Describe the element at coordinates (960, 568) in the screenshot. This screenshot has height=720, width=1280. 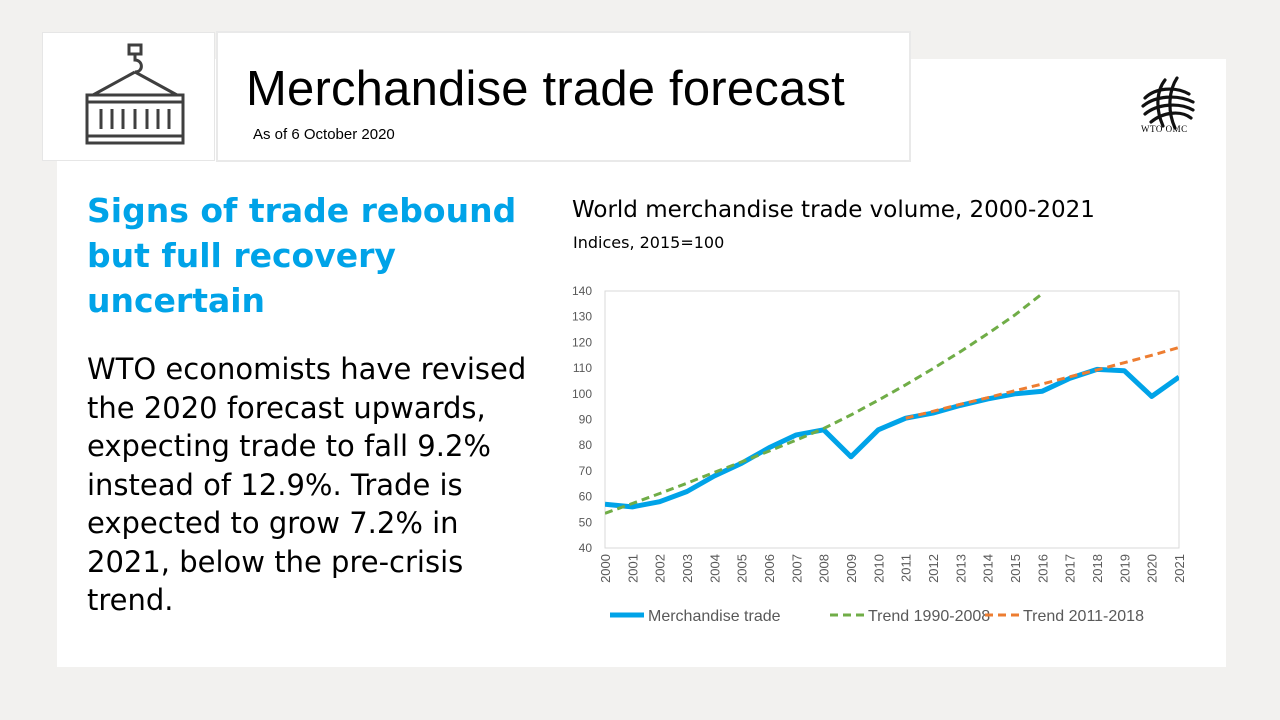
I see `x-tick-label: 2013` at that location.